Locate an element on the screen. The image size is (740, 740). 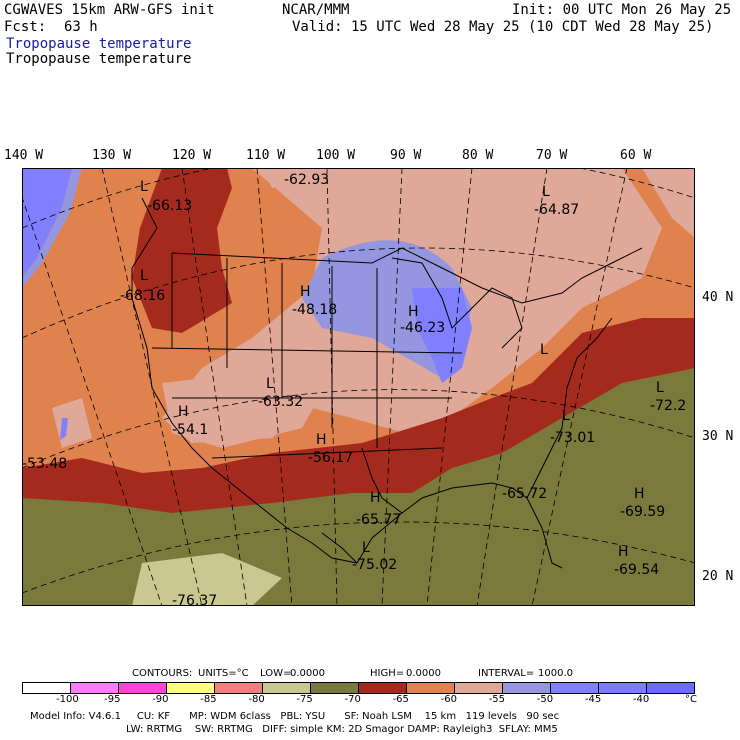
map-value-12: -65.72 is located at coordinates (524, 494).